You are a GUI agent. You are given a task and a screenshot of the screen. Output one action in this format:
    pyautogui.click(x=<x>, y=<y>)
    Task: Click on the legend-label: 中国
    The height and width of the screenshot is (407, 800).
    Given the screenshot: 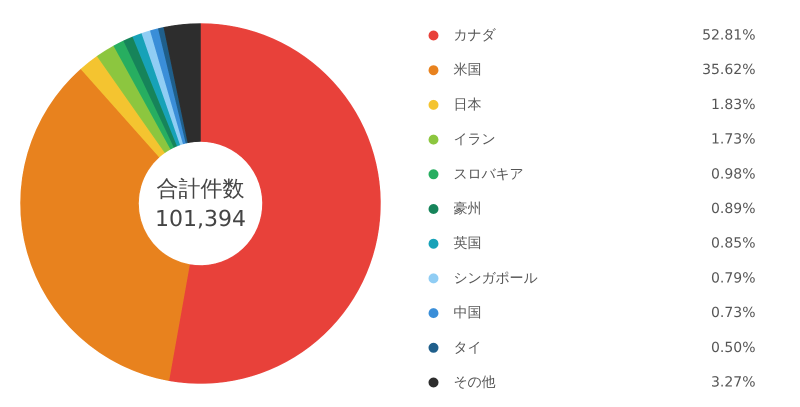 What is the action you would take?
    pyautogui.click(x=468, y=313)
    